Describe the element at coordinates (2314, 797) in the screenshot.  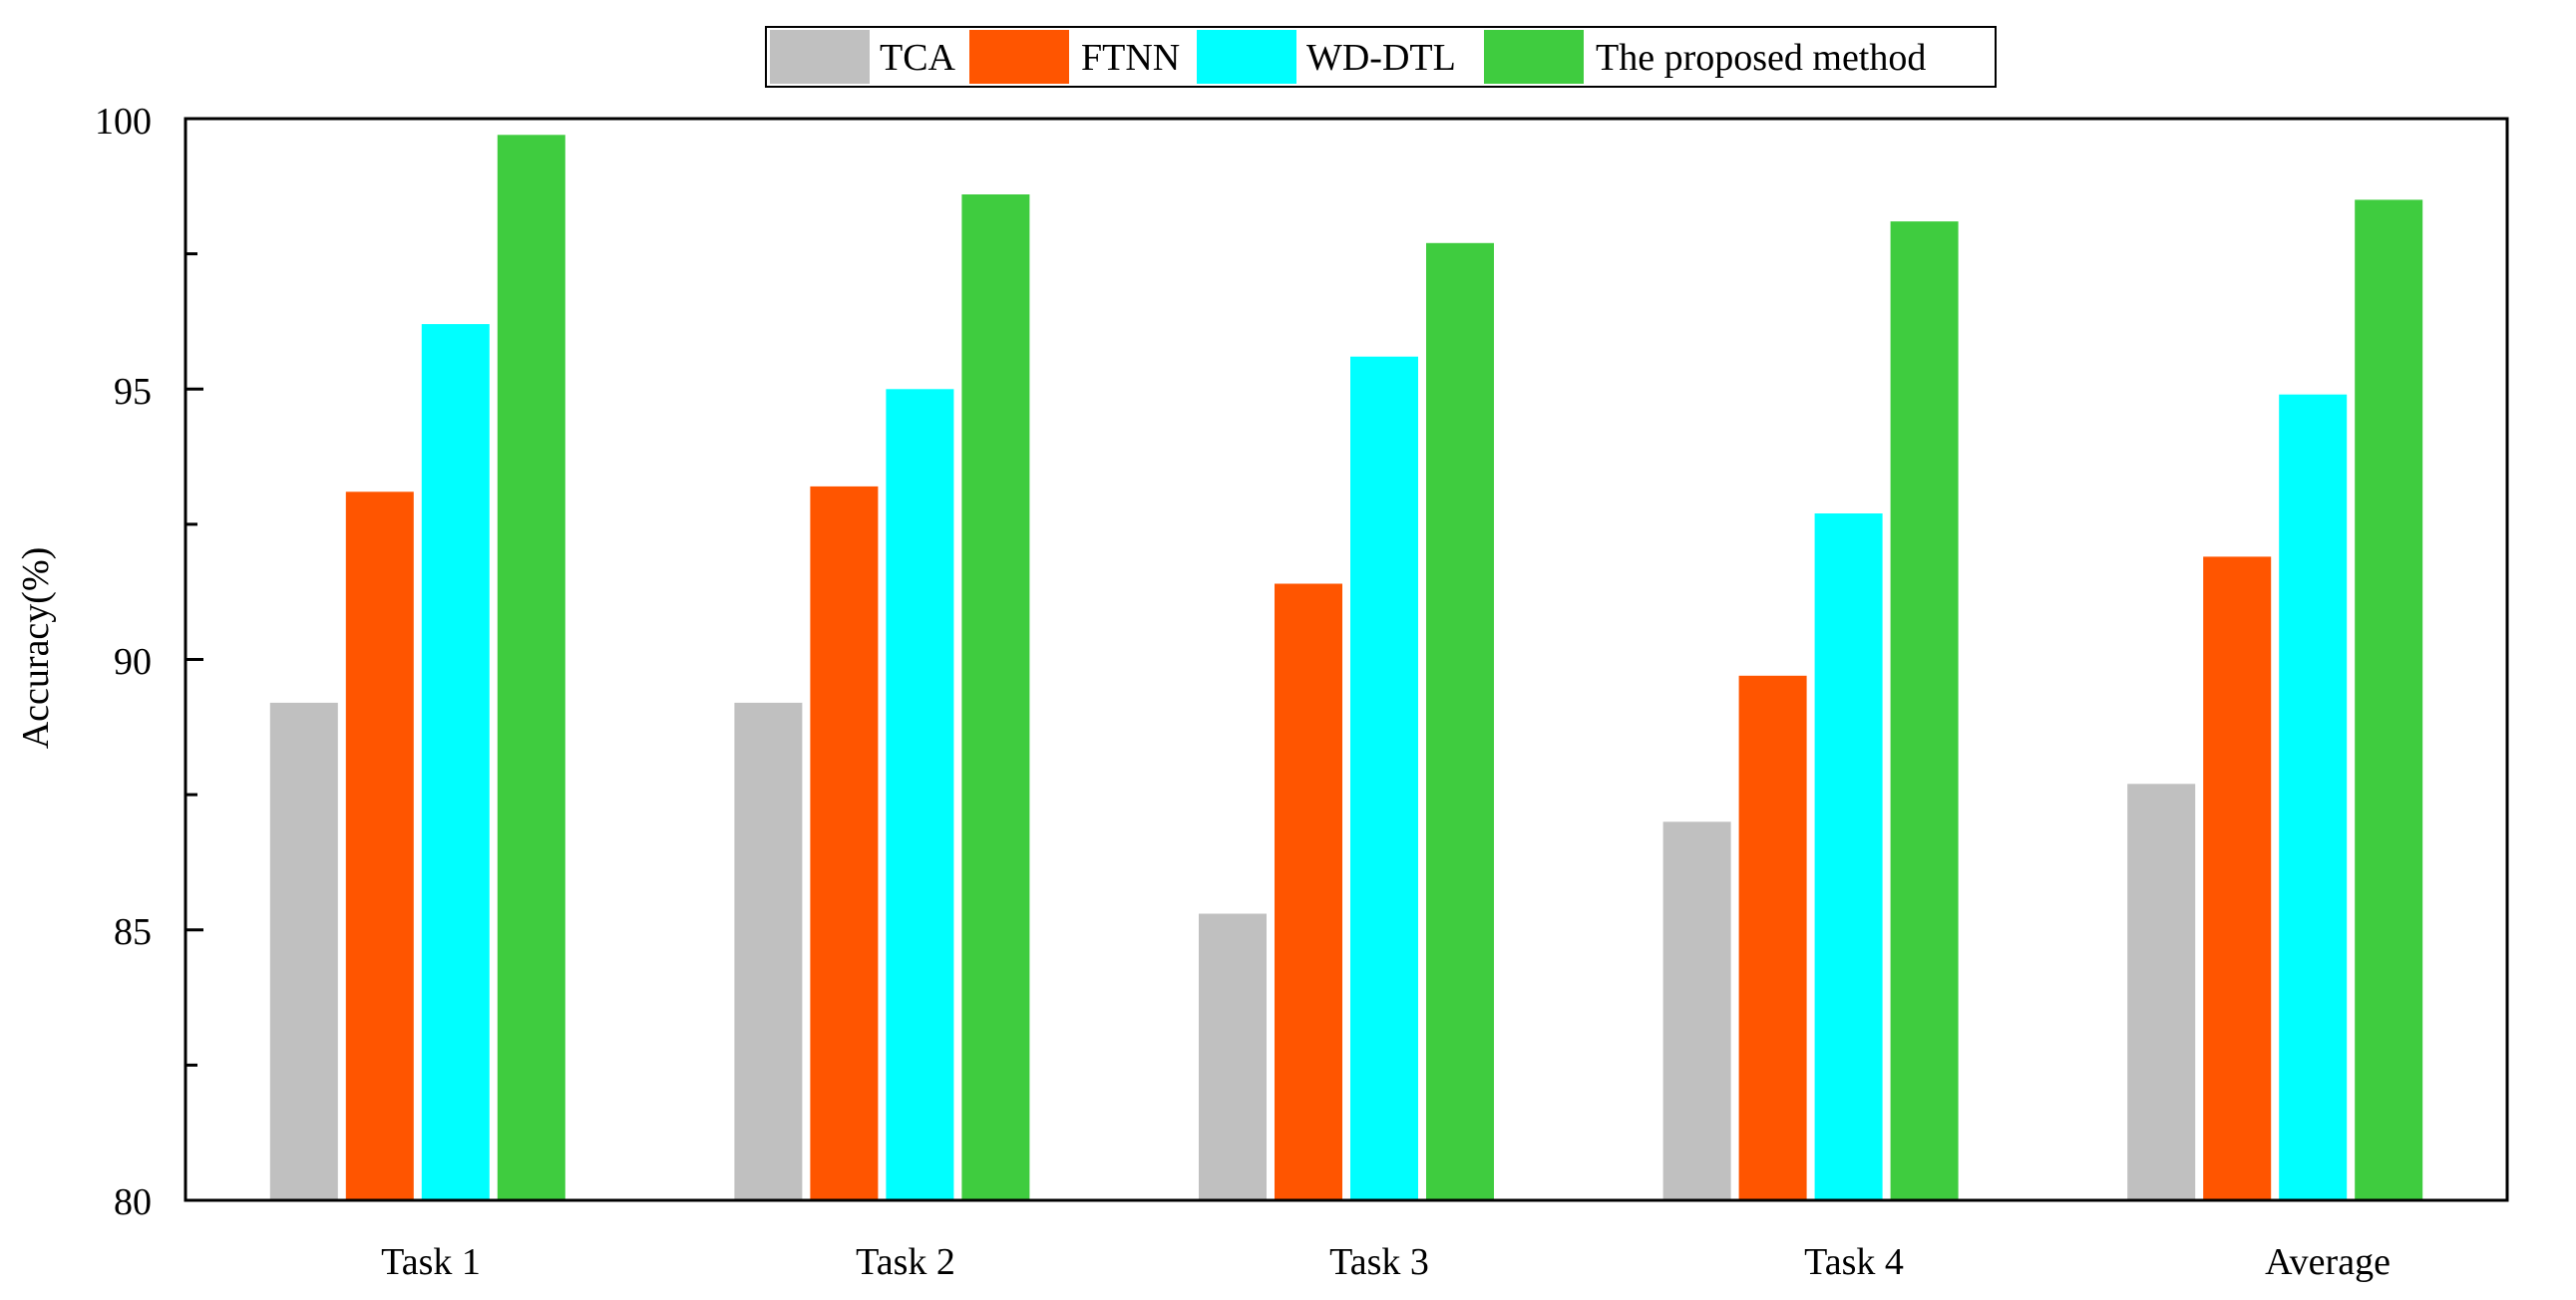
I see `bar-wd-dtl-average` at that location.